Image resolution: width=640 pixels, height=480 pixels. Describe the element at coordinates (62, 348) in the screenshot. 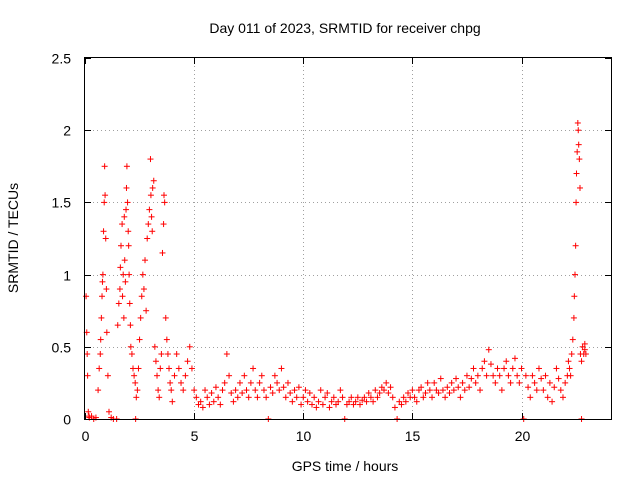

I see `y-tick-label: 0.5` at that location.